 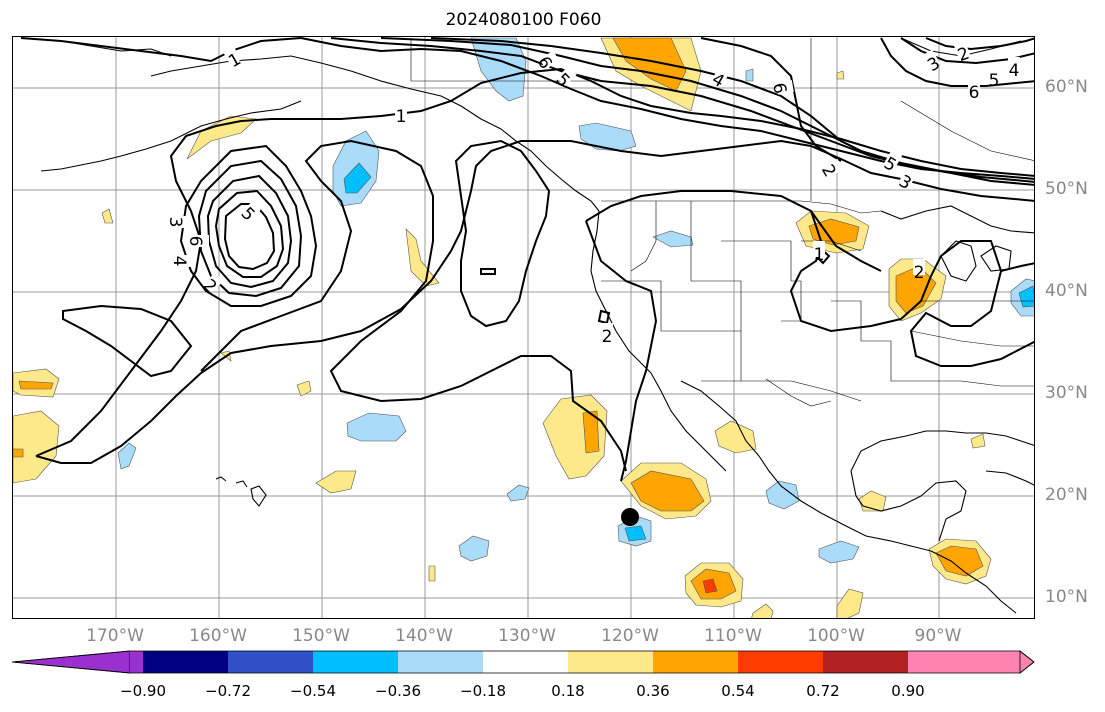 I want to click on colorbar-tick-label: −0.72, so click(x=228, y=691).